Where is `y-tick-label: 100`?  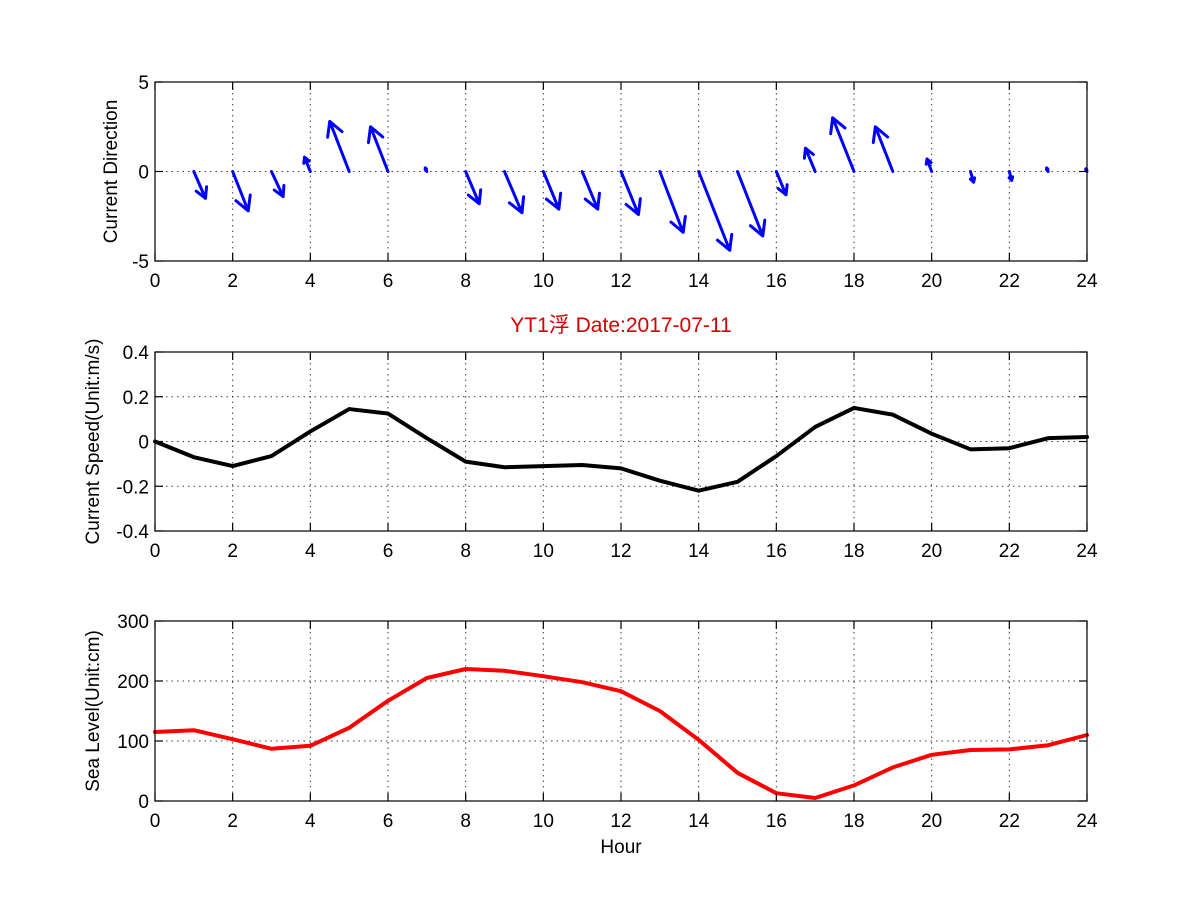 y-tick-label: 100 is located at coordinates (133, 742).